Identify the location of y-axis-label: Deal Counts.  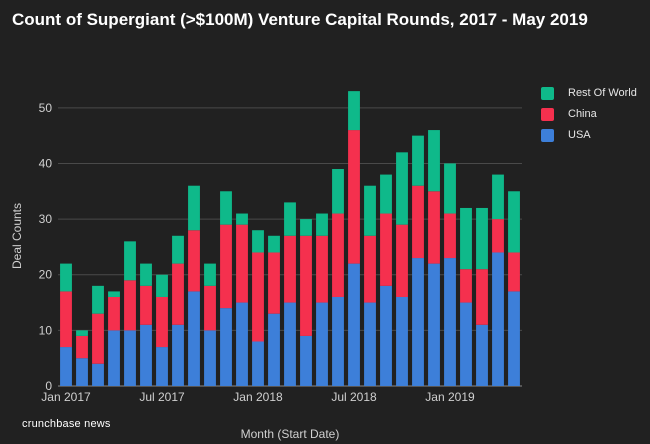
(17, 236).